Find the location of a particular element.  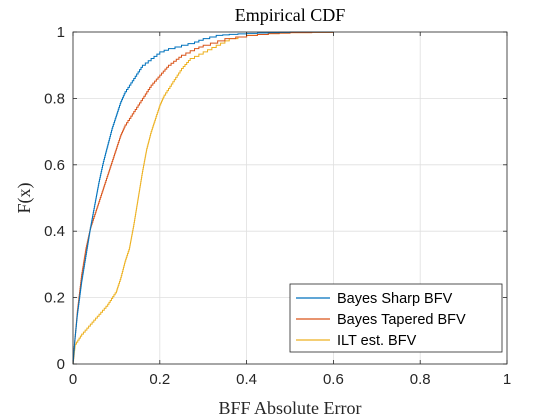

x-tick-label: 0.2 is located at coordinates (159, 379).